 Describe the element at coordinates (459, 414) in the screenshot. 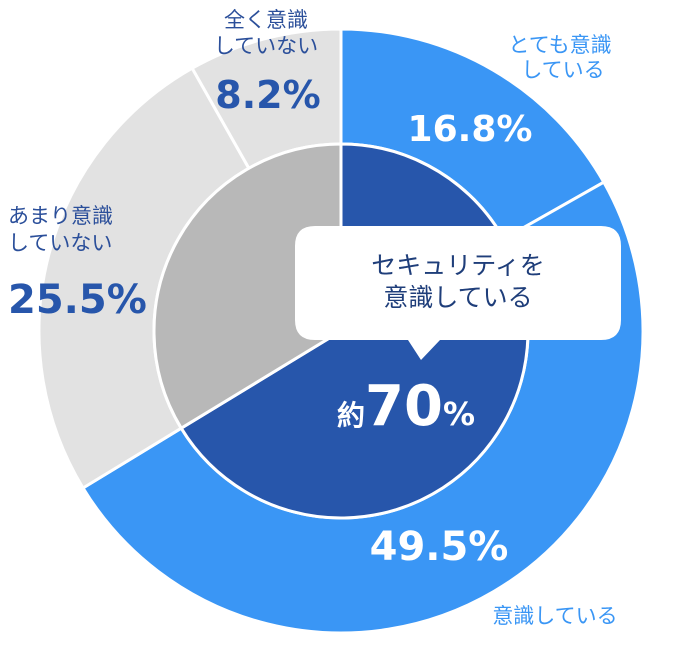

I see `center-value-unit: %` at that location.